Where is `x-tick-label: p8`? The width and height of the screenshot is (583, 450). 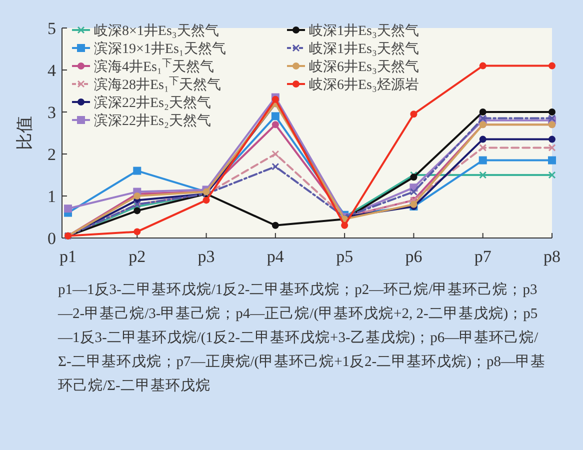
x-tick-label: p8 is located at coordinates (552, 256).